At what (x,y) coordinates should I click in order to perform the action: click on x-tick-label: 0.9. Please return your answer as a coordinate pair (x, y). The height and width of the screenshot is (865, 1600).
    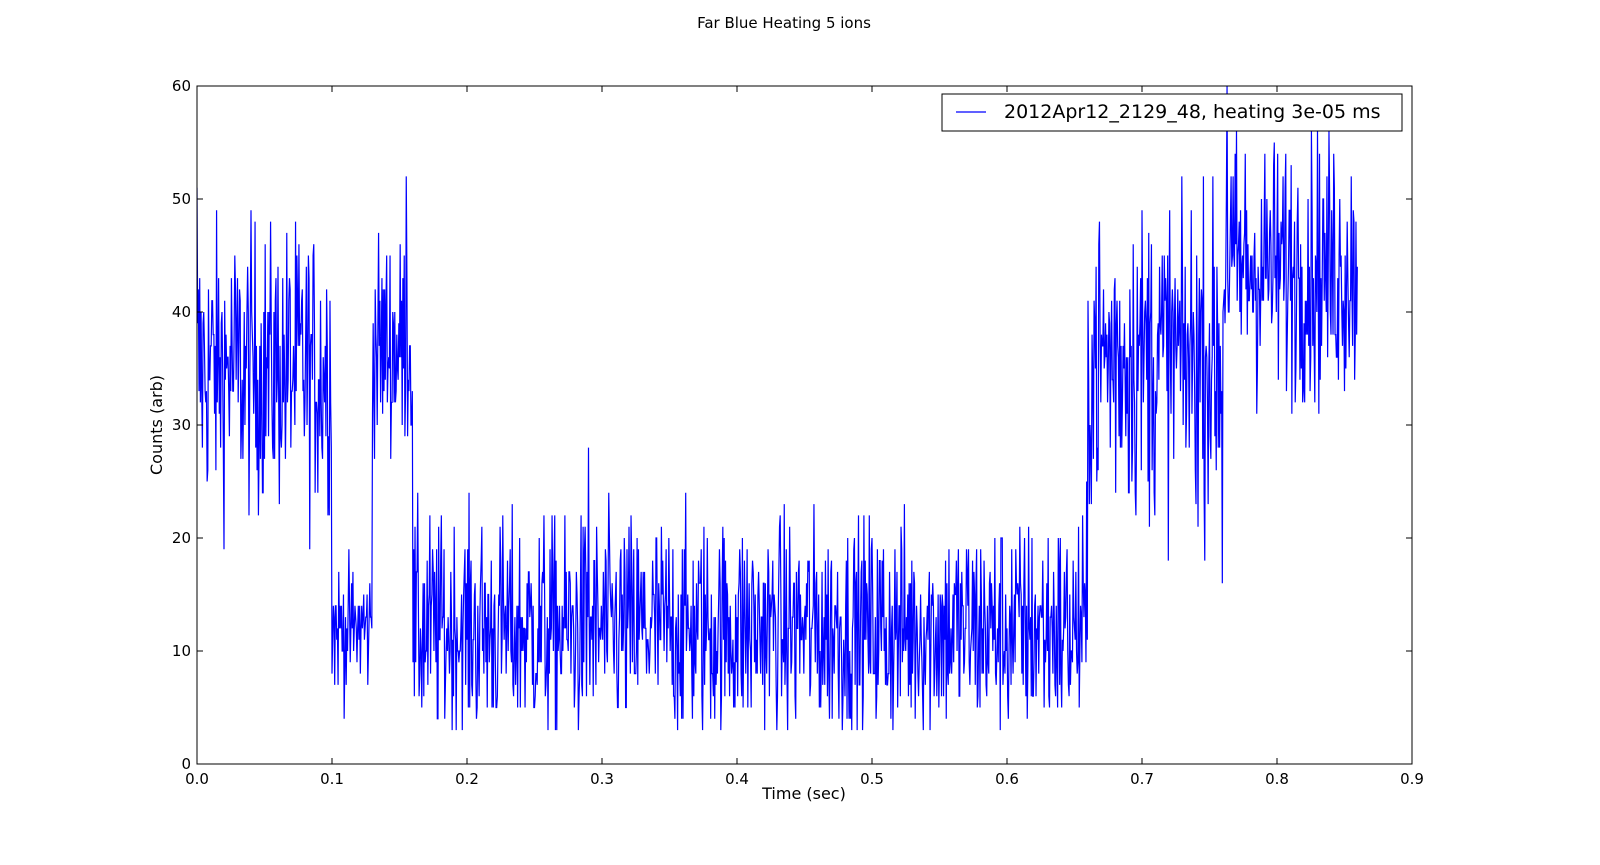
    Looking at the image, I should click on (1412, 779).